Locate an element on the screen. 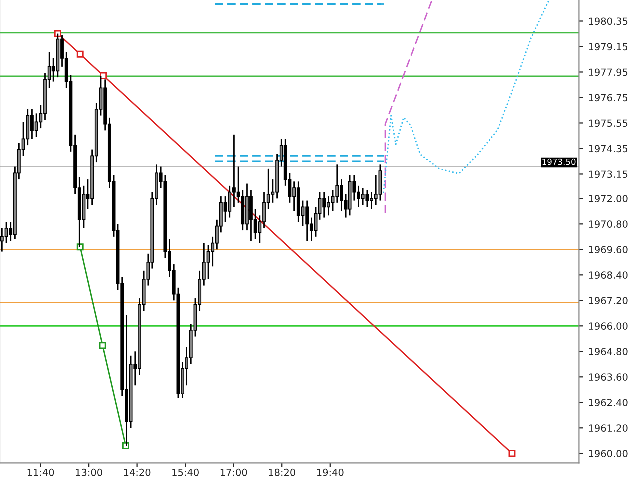  y-tick-label: 1977.95 is located at coordinates (608, 72).